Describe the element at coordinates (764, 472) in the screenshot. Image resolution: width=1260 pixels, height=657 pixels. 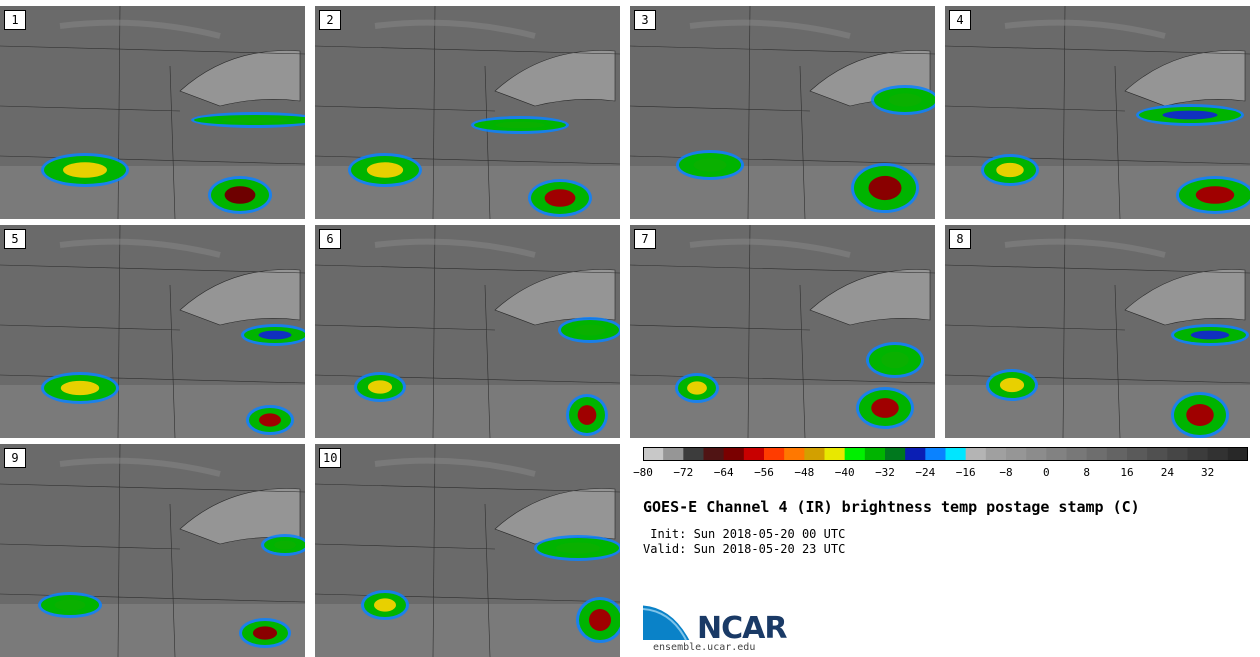
I see `colorbar-tick-label: −56` at that location.